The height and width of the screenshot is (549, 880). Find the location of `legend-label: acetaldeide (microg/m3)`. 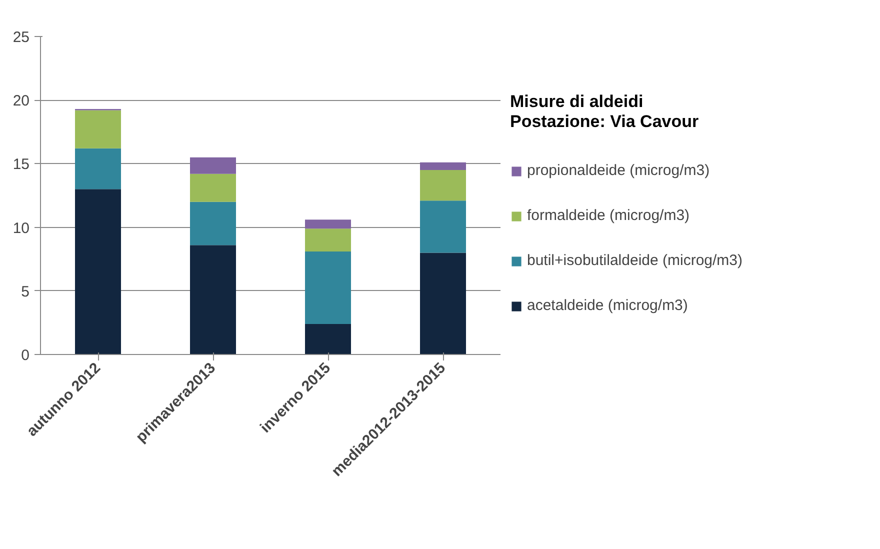

legend-label: acetaldeide (microg/m3) is located at coordinates (607, 305).